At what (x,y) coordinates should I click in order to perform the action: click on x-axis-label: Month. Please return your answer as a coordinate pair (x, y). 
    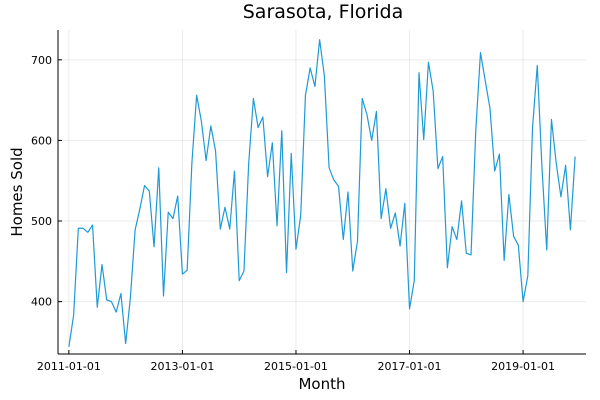
    Looking at the image, I should click on (321, 384).